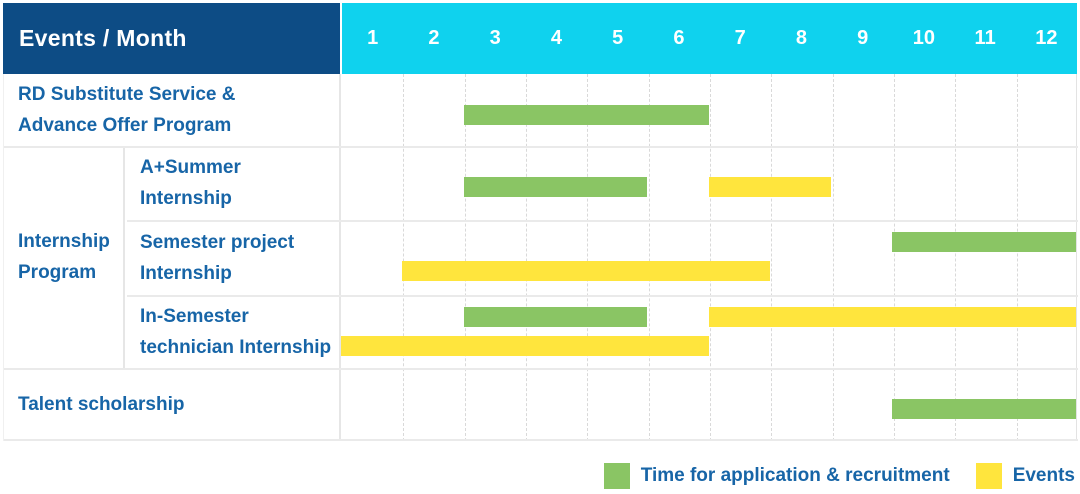 The width and height of the screenshot is (1080, 494). I want to click on table-row: In-Semester technician Internship, so click(540, 331).